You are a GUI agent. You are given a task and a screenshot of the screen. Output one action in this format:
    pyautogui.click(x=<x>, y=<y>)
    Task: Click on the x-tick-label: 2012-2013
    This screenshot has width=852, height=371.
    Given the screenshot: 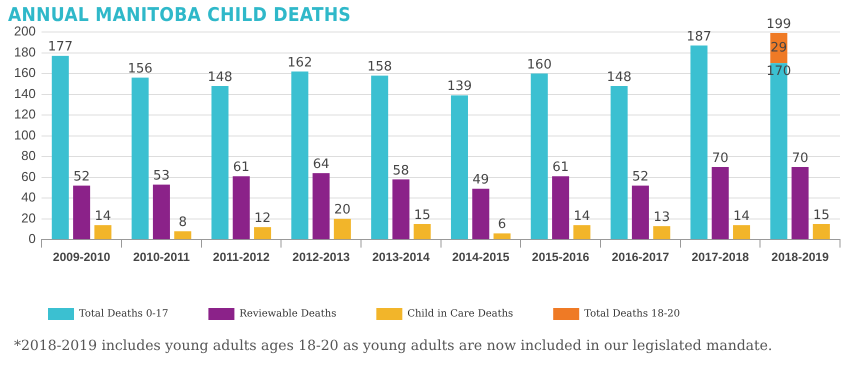 What is the action you would take?
    pyautogui.click(x=321, y=257)
    